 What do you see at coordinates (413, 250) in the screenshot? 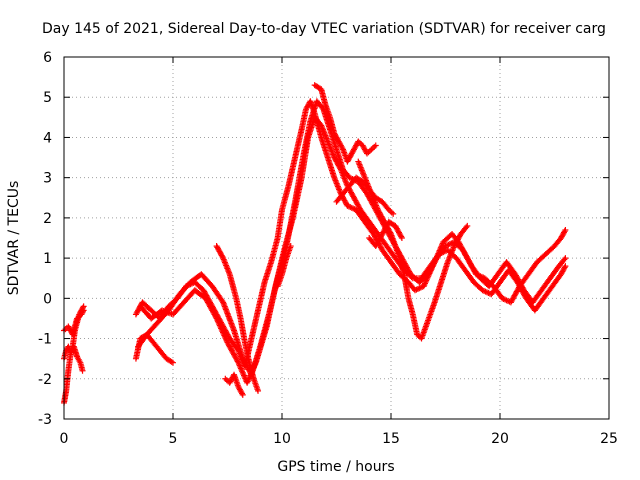
I see `series-track-j` at bounding box center [413, 250].